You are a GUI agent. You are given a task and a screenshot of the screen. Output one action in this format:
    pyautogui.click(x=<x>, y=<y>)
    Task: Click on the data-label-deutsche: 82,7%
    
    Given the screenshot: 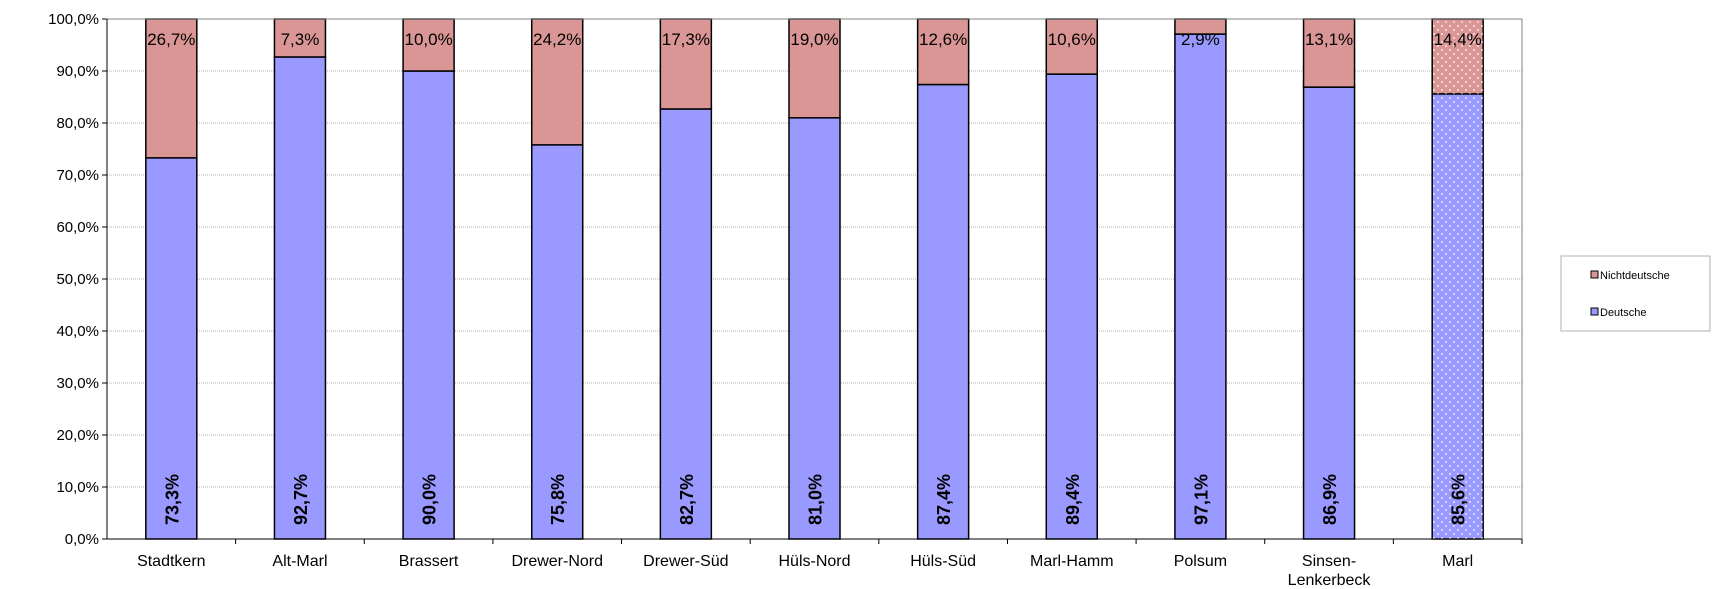 What is the action you would take?
    pyautogui.click(x=687, y=499)
    